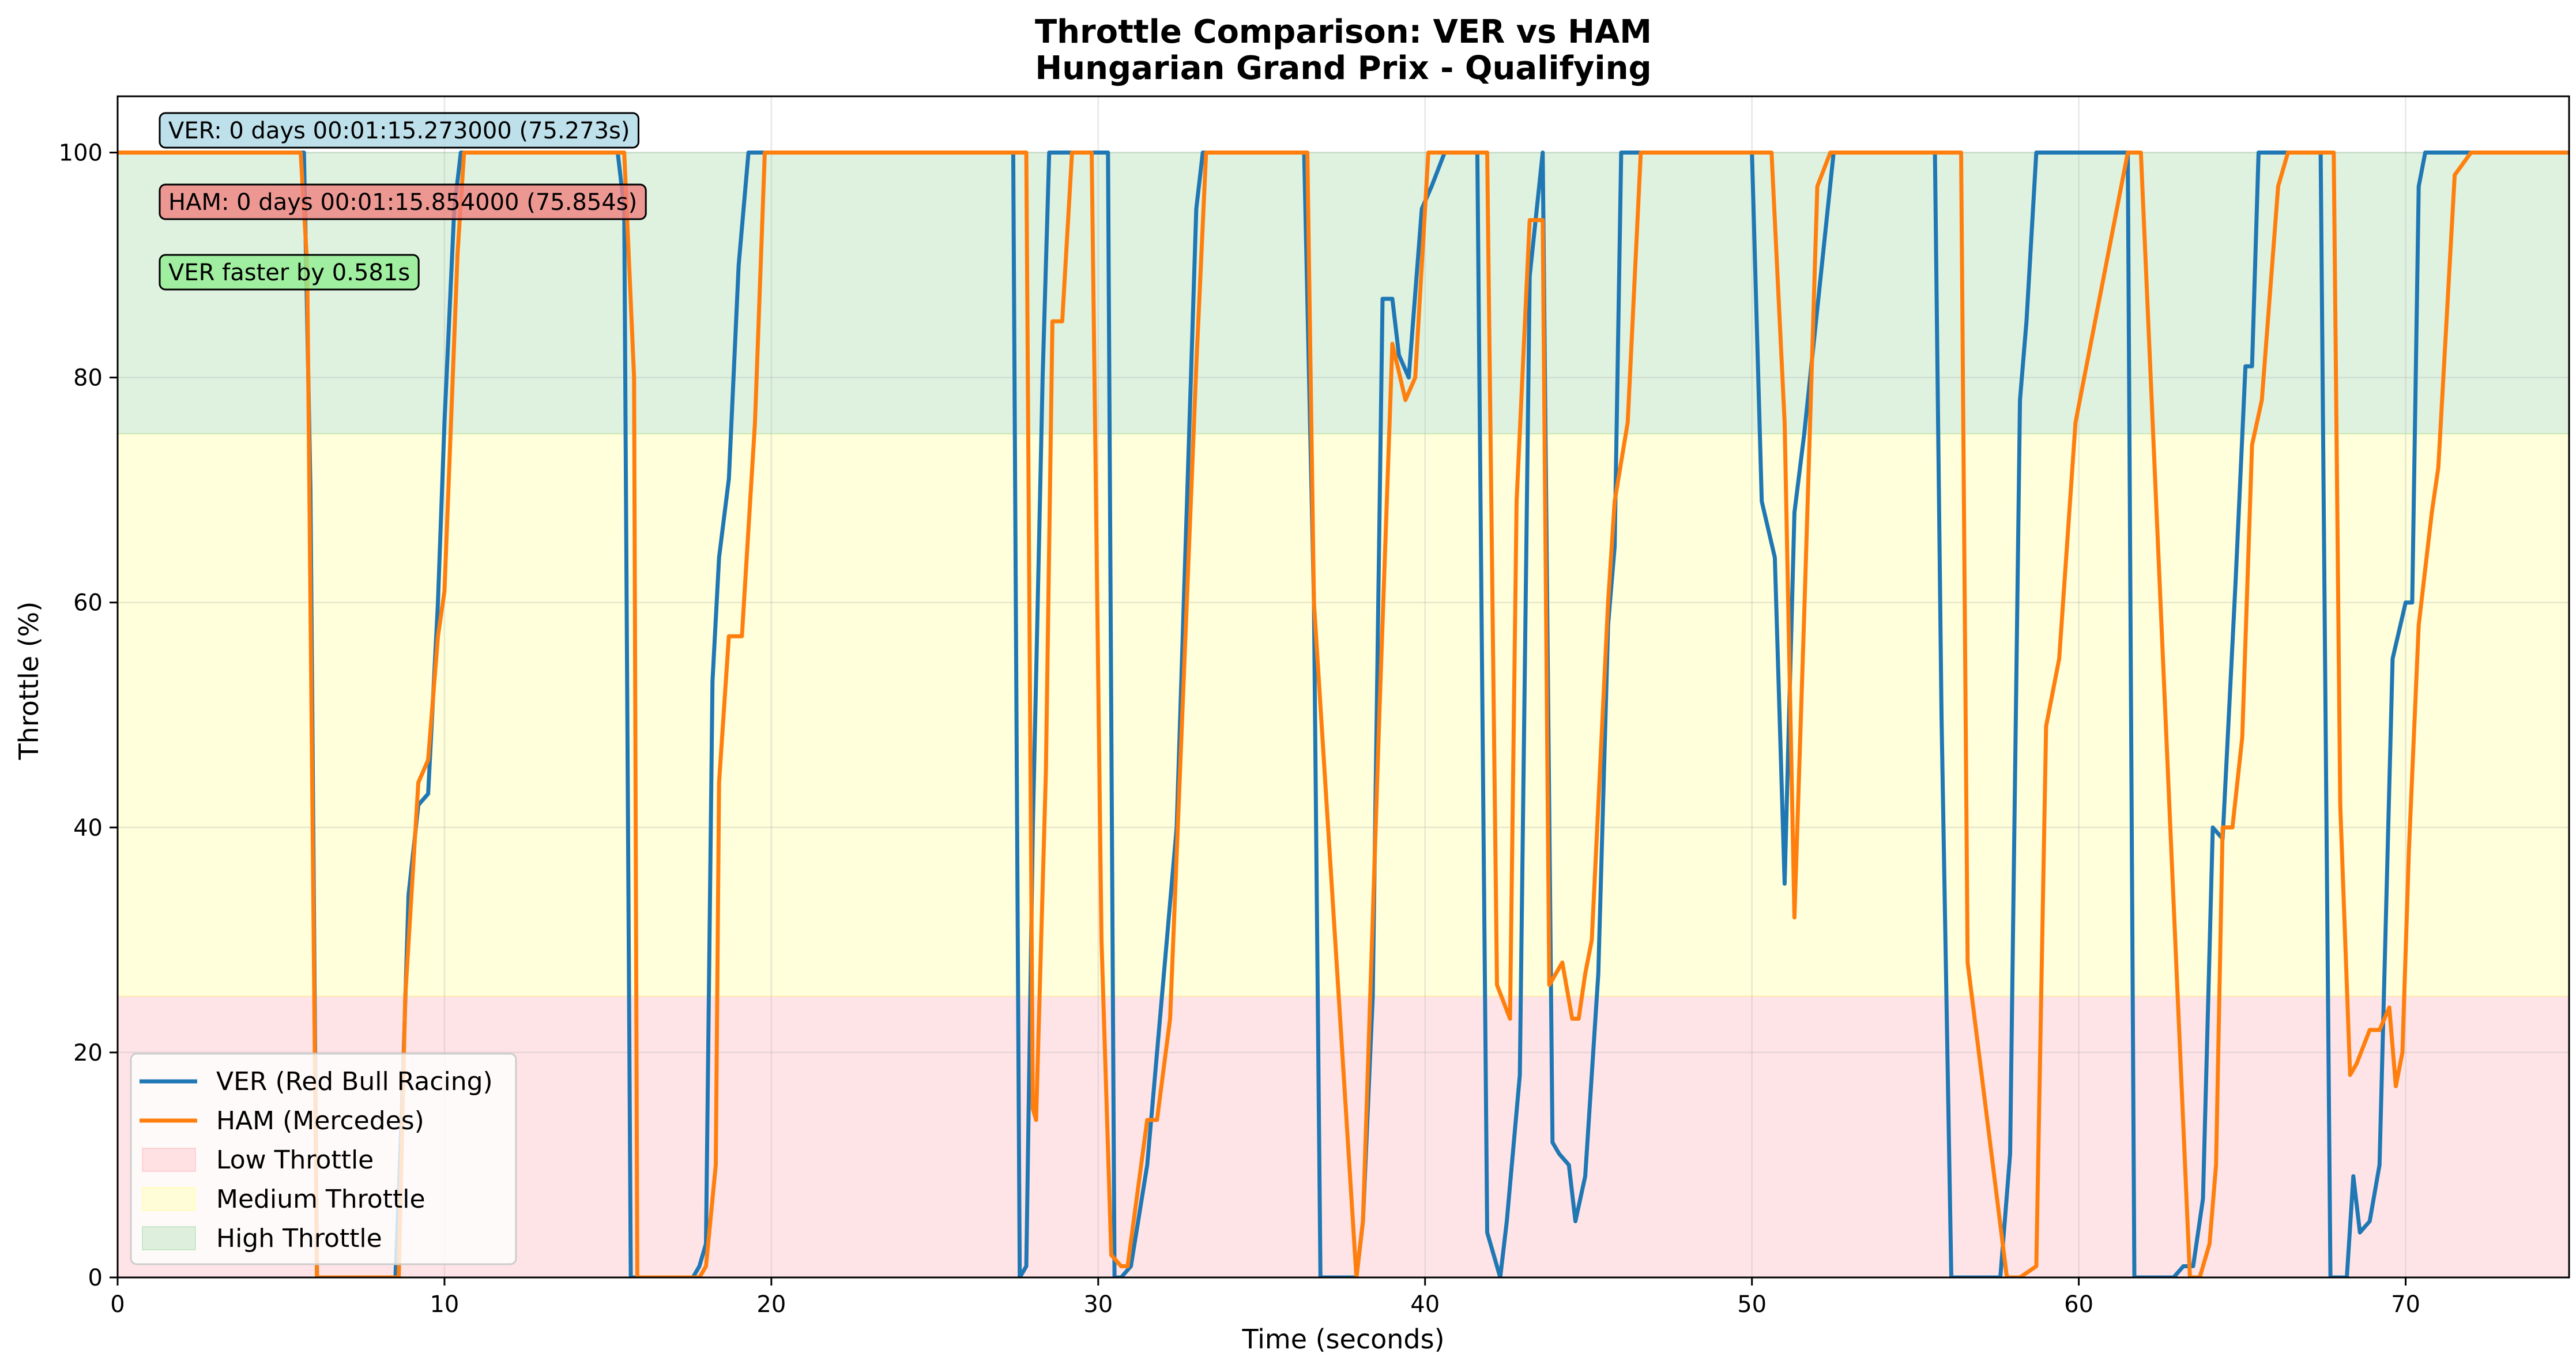  I want to click on x-axis-label: Time (seconds), so click(1342, 1339).